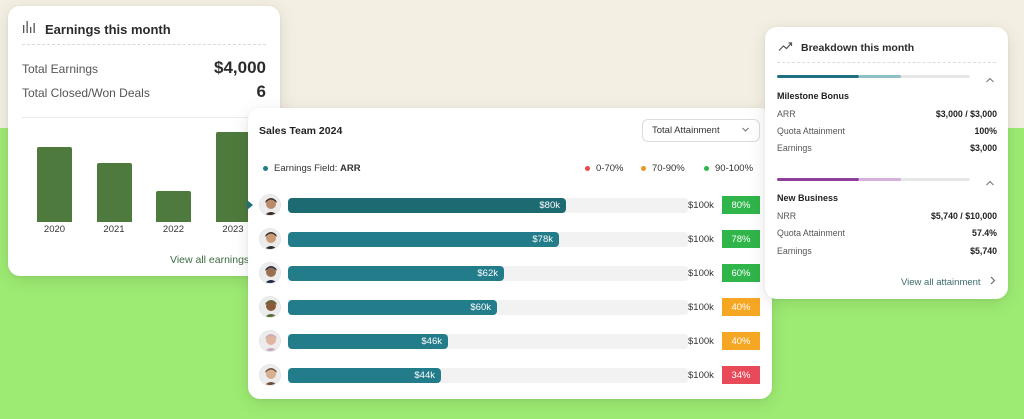 Image resolution: width=1024 pixels, height=419 pixels. Describe the element at coordinates (986, 131) in the screenshot. I see `breakdown-value: 100%` at that location.